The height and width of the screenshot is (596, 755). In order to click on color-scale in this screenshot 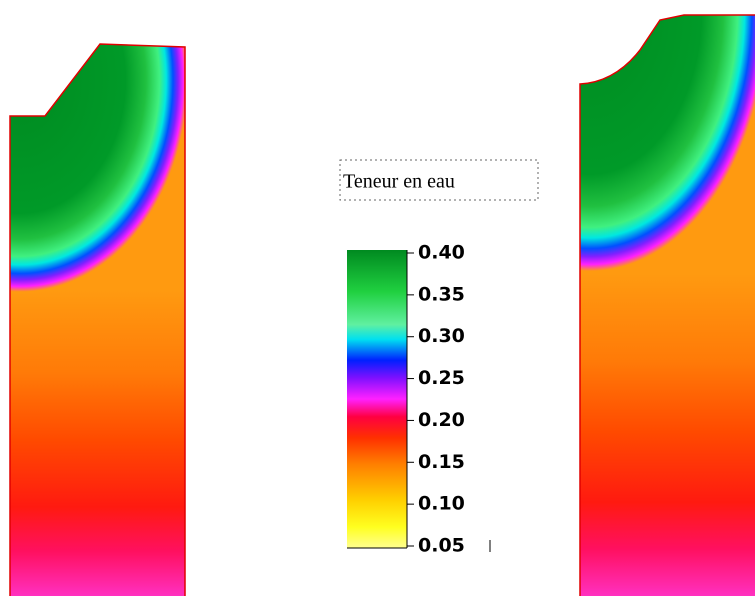, I will do `click(377, 399)`.